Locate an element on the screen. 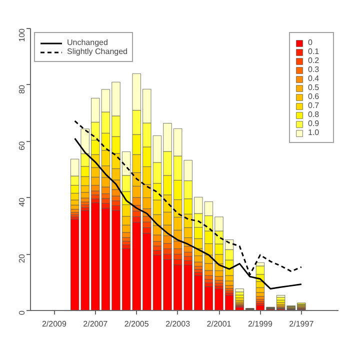  y-tick-label: 80 is located at coordinates (22, 89).